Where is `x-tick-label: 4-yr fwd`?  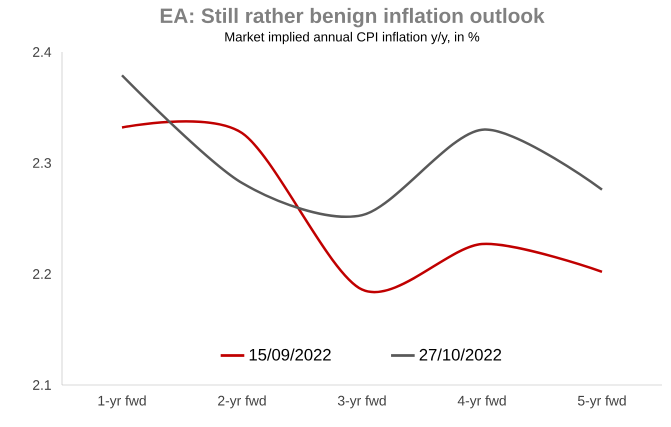
x-tick-label: 4-yr fwd is located at coordinates (482, 401).